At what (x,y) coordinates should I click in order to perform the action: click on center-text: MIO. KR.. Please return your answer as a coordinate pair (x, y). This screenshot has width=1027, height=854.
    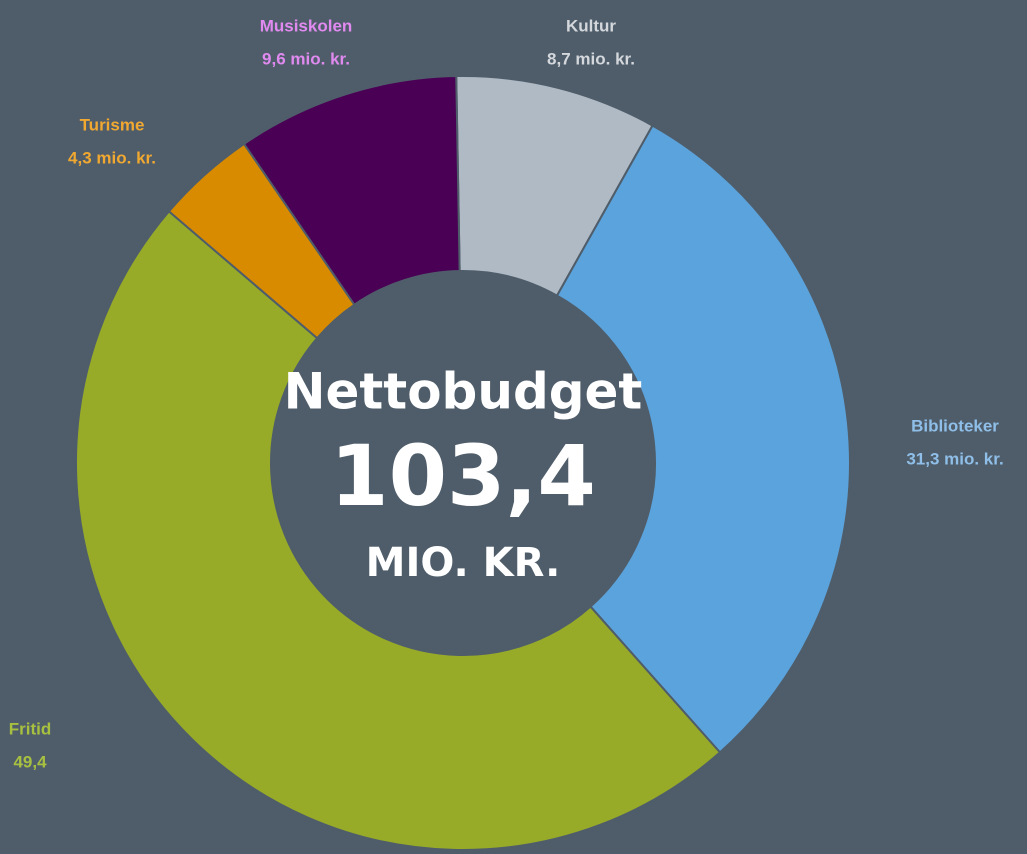
    Looking at the image, I should click on (463, 563).